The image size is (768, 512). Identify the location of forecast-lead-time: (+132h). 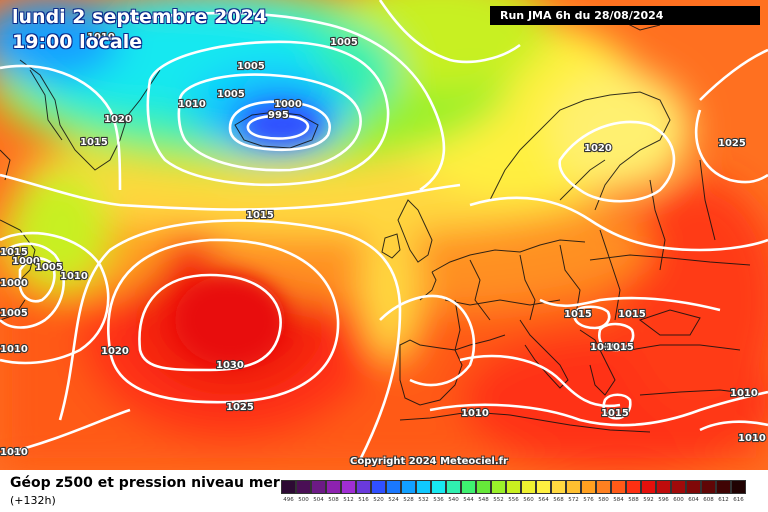
(33, 500).